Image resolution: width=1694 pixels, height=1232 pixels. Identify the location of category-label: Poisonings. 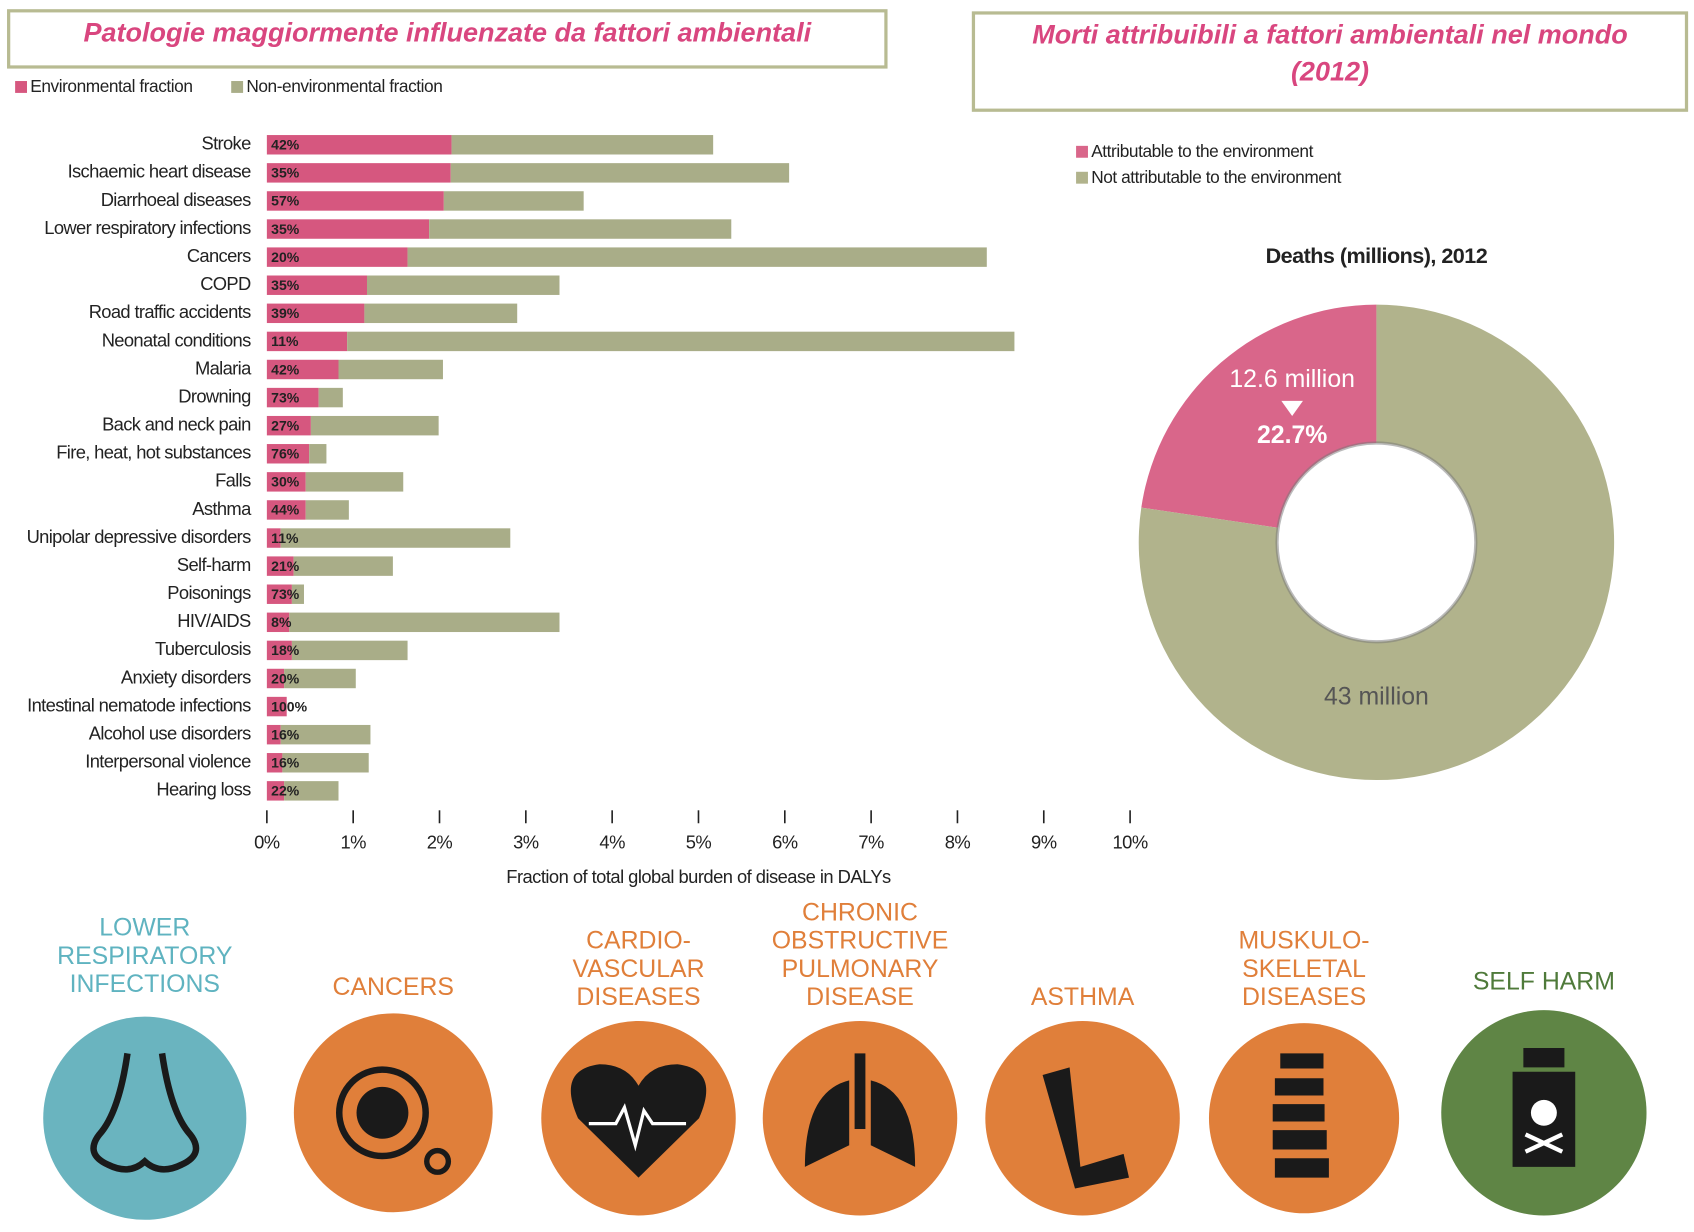
(209, 592).